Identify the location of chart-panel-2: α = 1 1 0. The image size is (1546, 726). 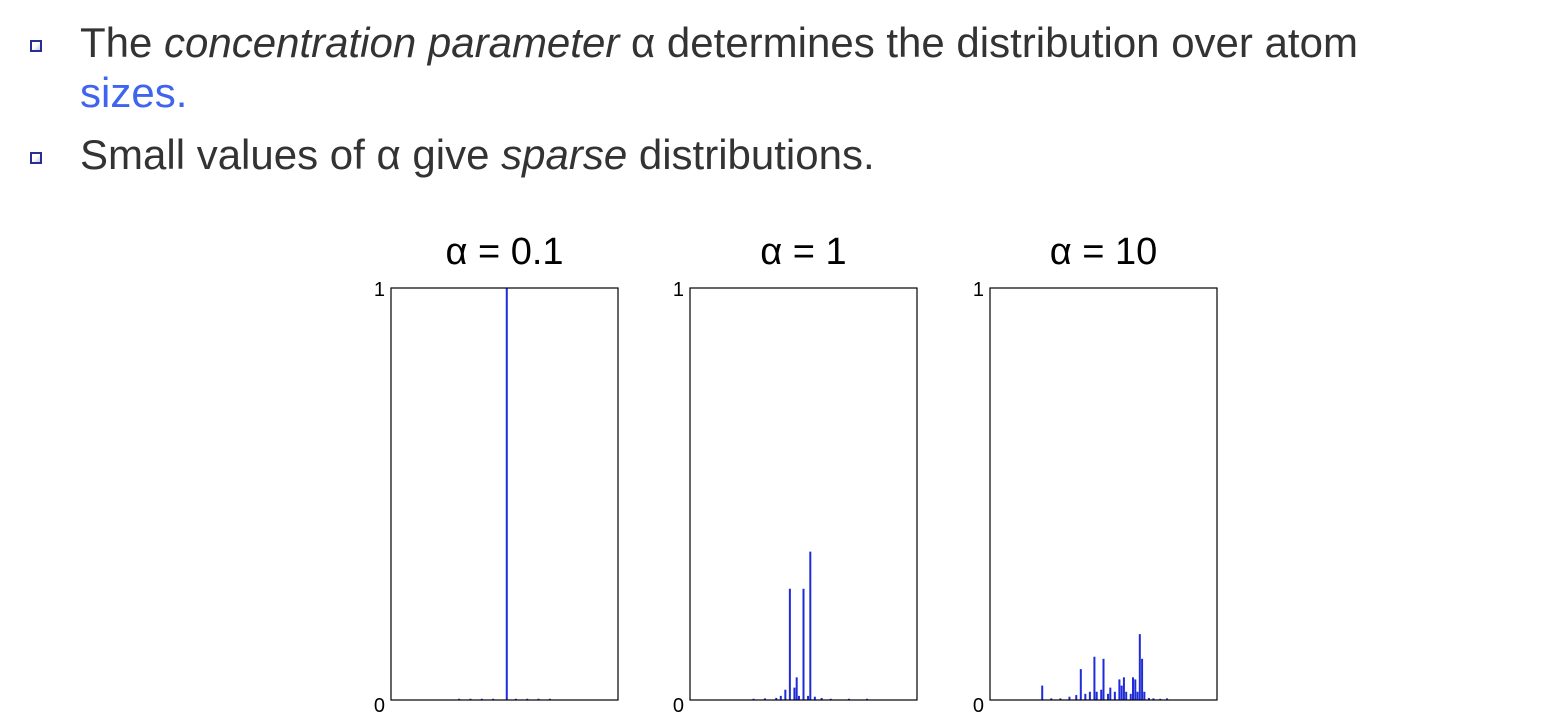
(795, 474).